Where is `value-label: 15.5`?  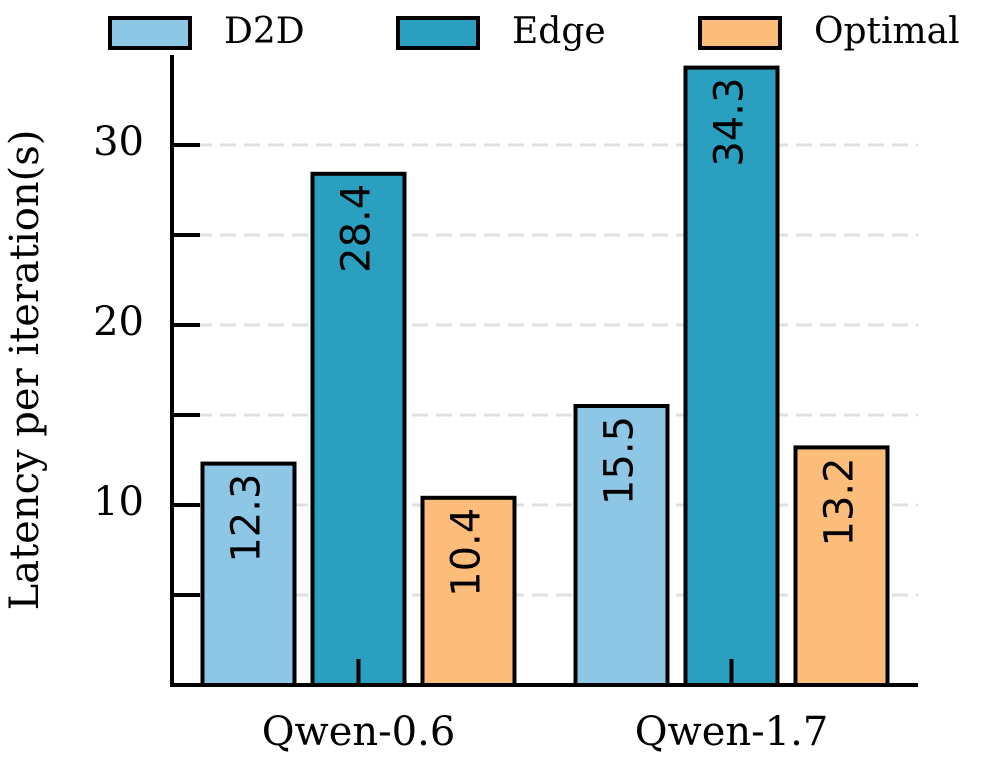 value-label: 15.5 is located at coordinates (620, 460).